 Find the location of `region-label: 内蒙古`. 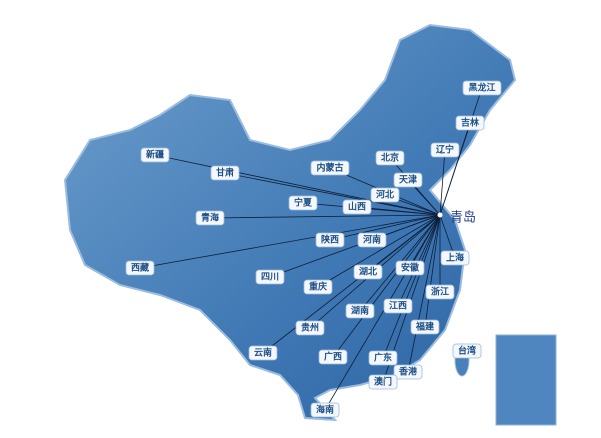

region-label: 内蒙古 is located at coordinates (329, 168).